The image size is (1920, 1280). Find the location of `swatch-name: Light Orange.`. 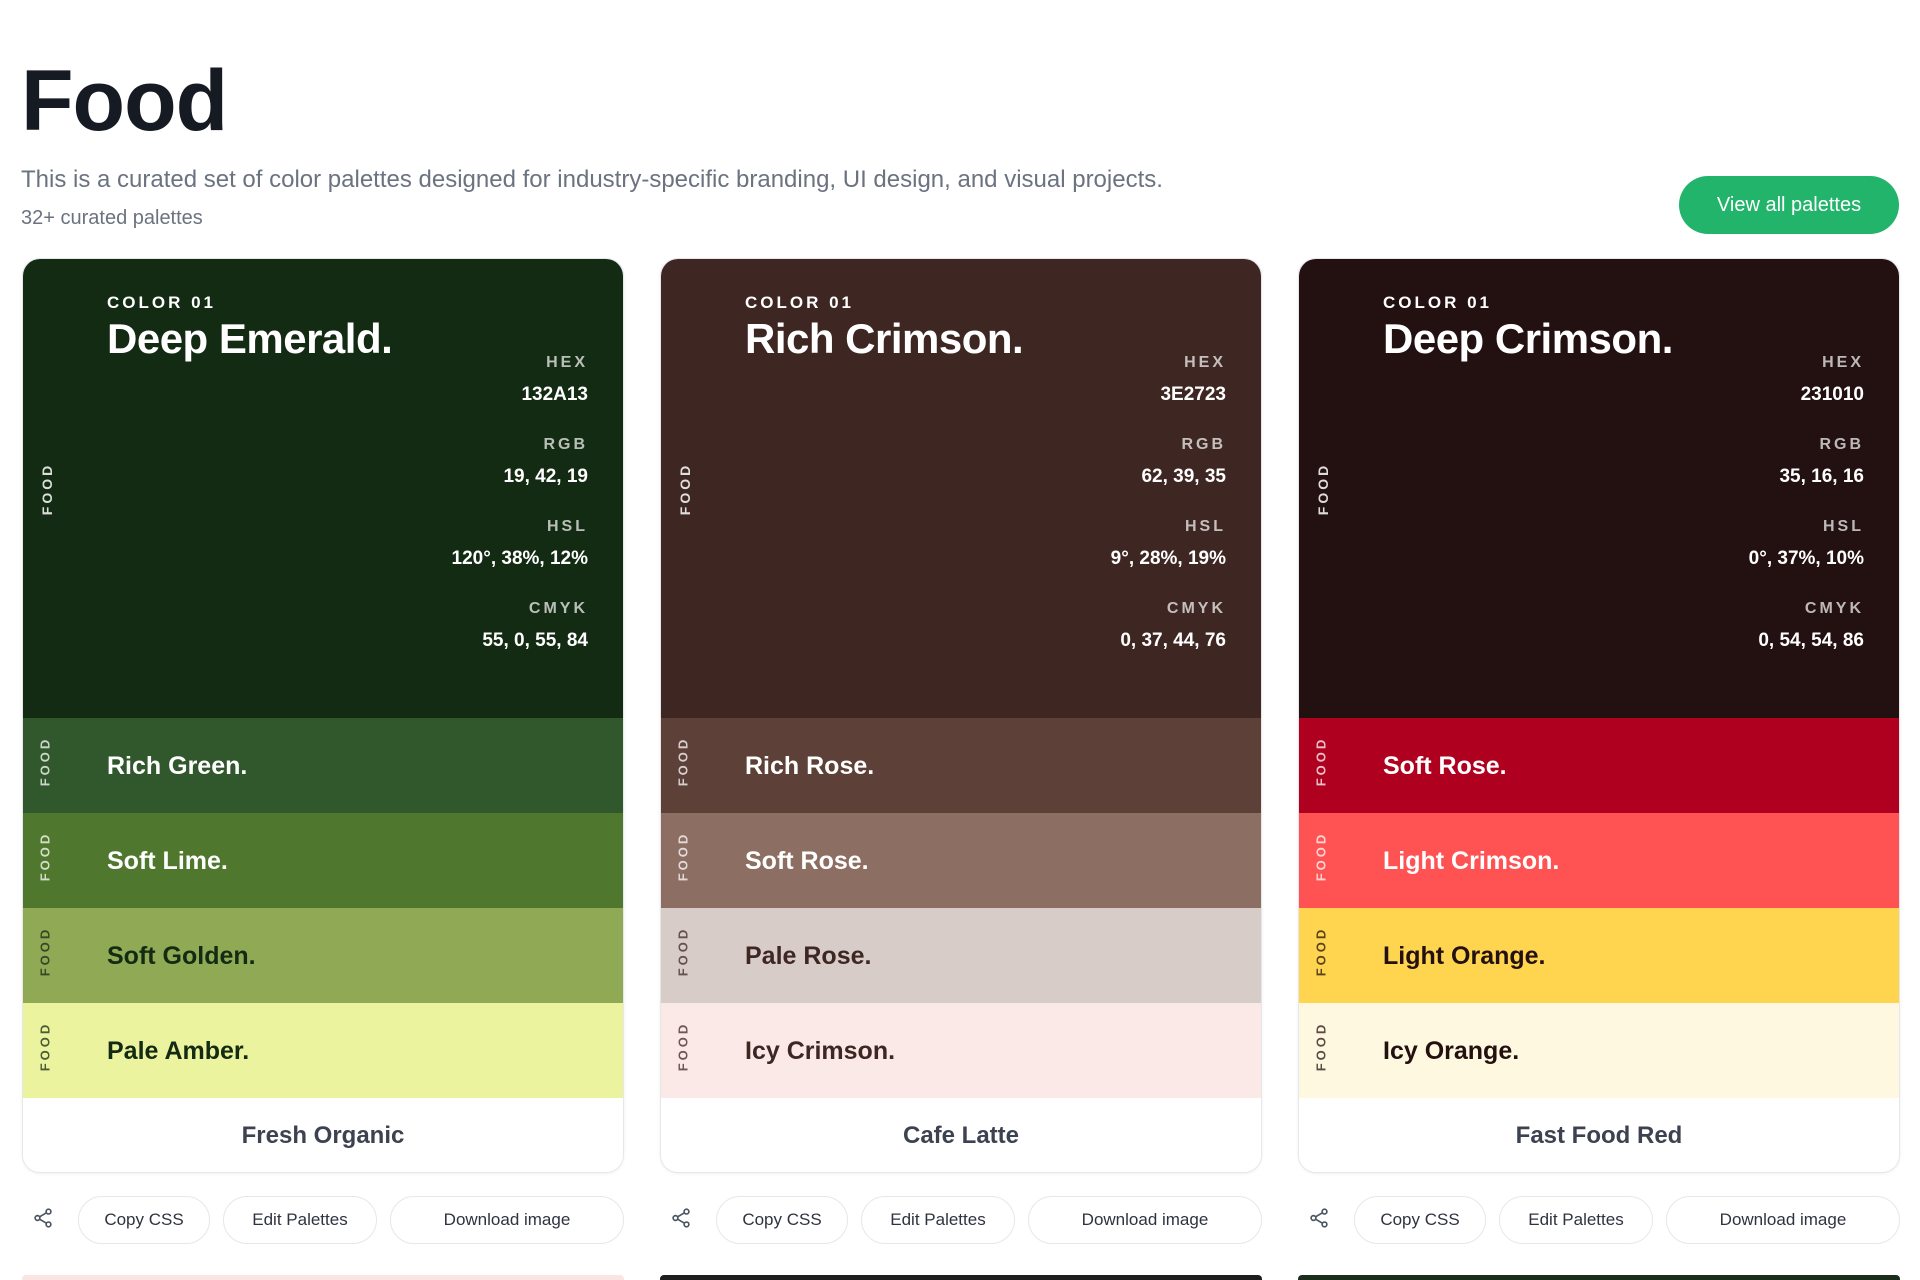

swatch-name: Light Orange. is located at coordinates (1464, 956).